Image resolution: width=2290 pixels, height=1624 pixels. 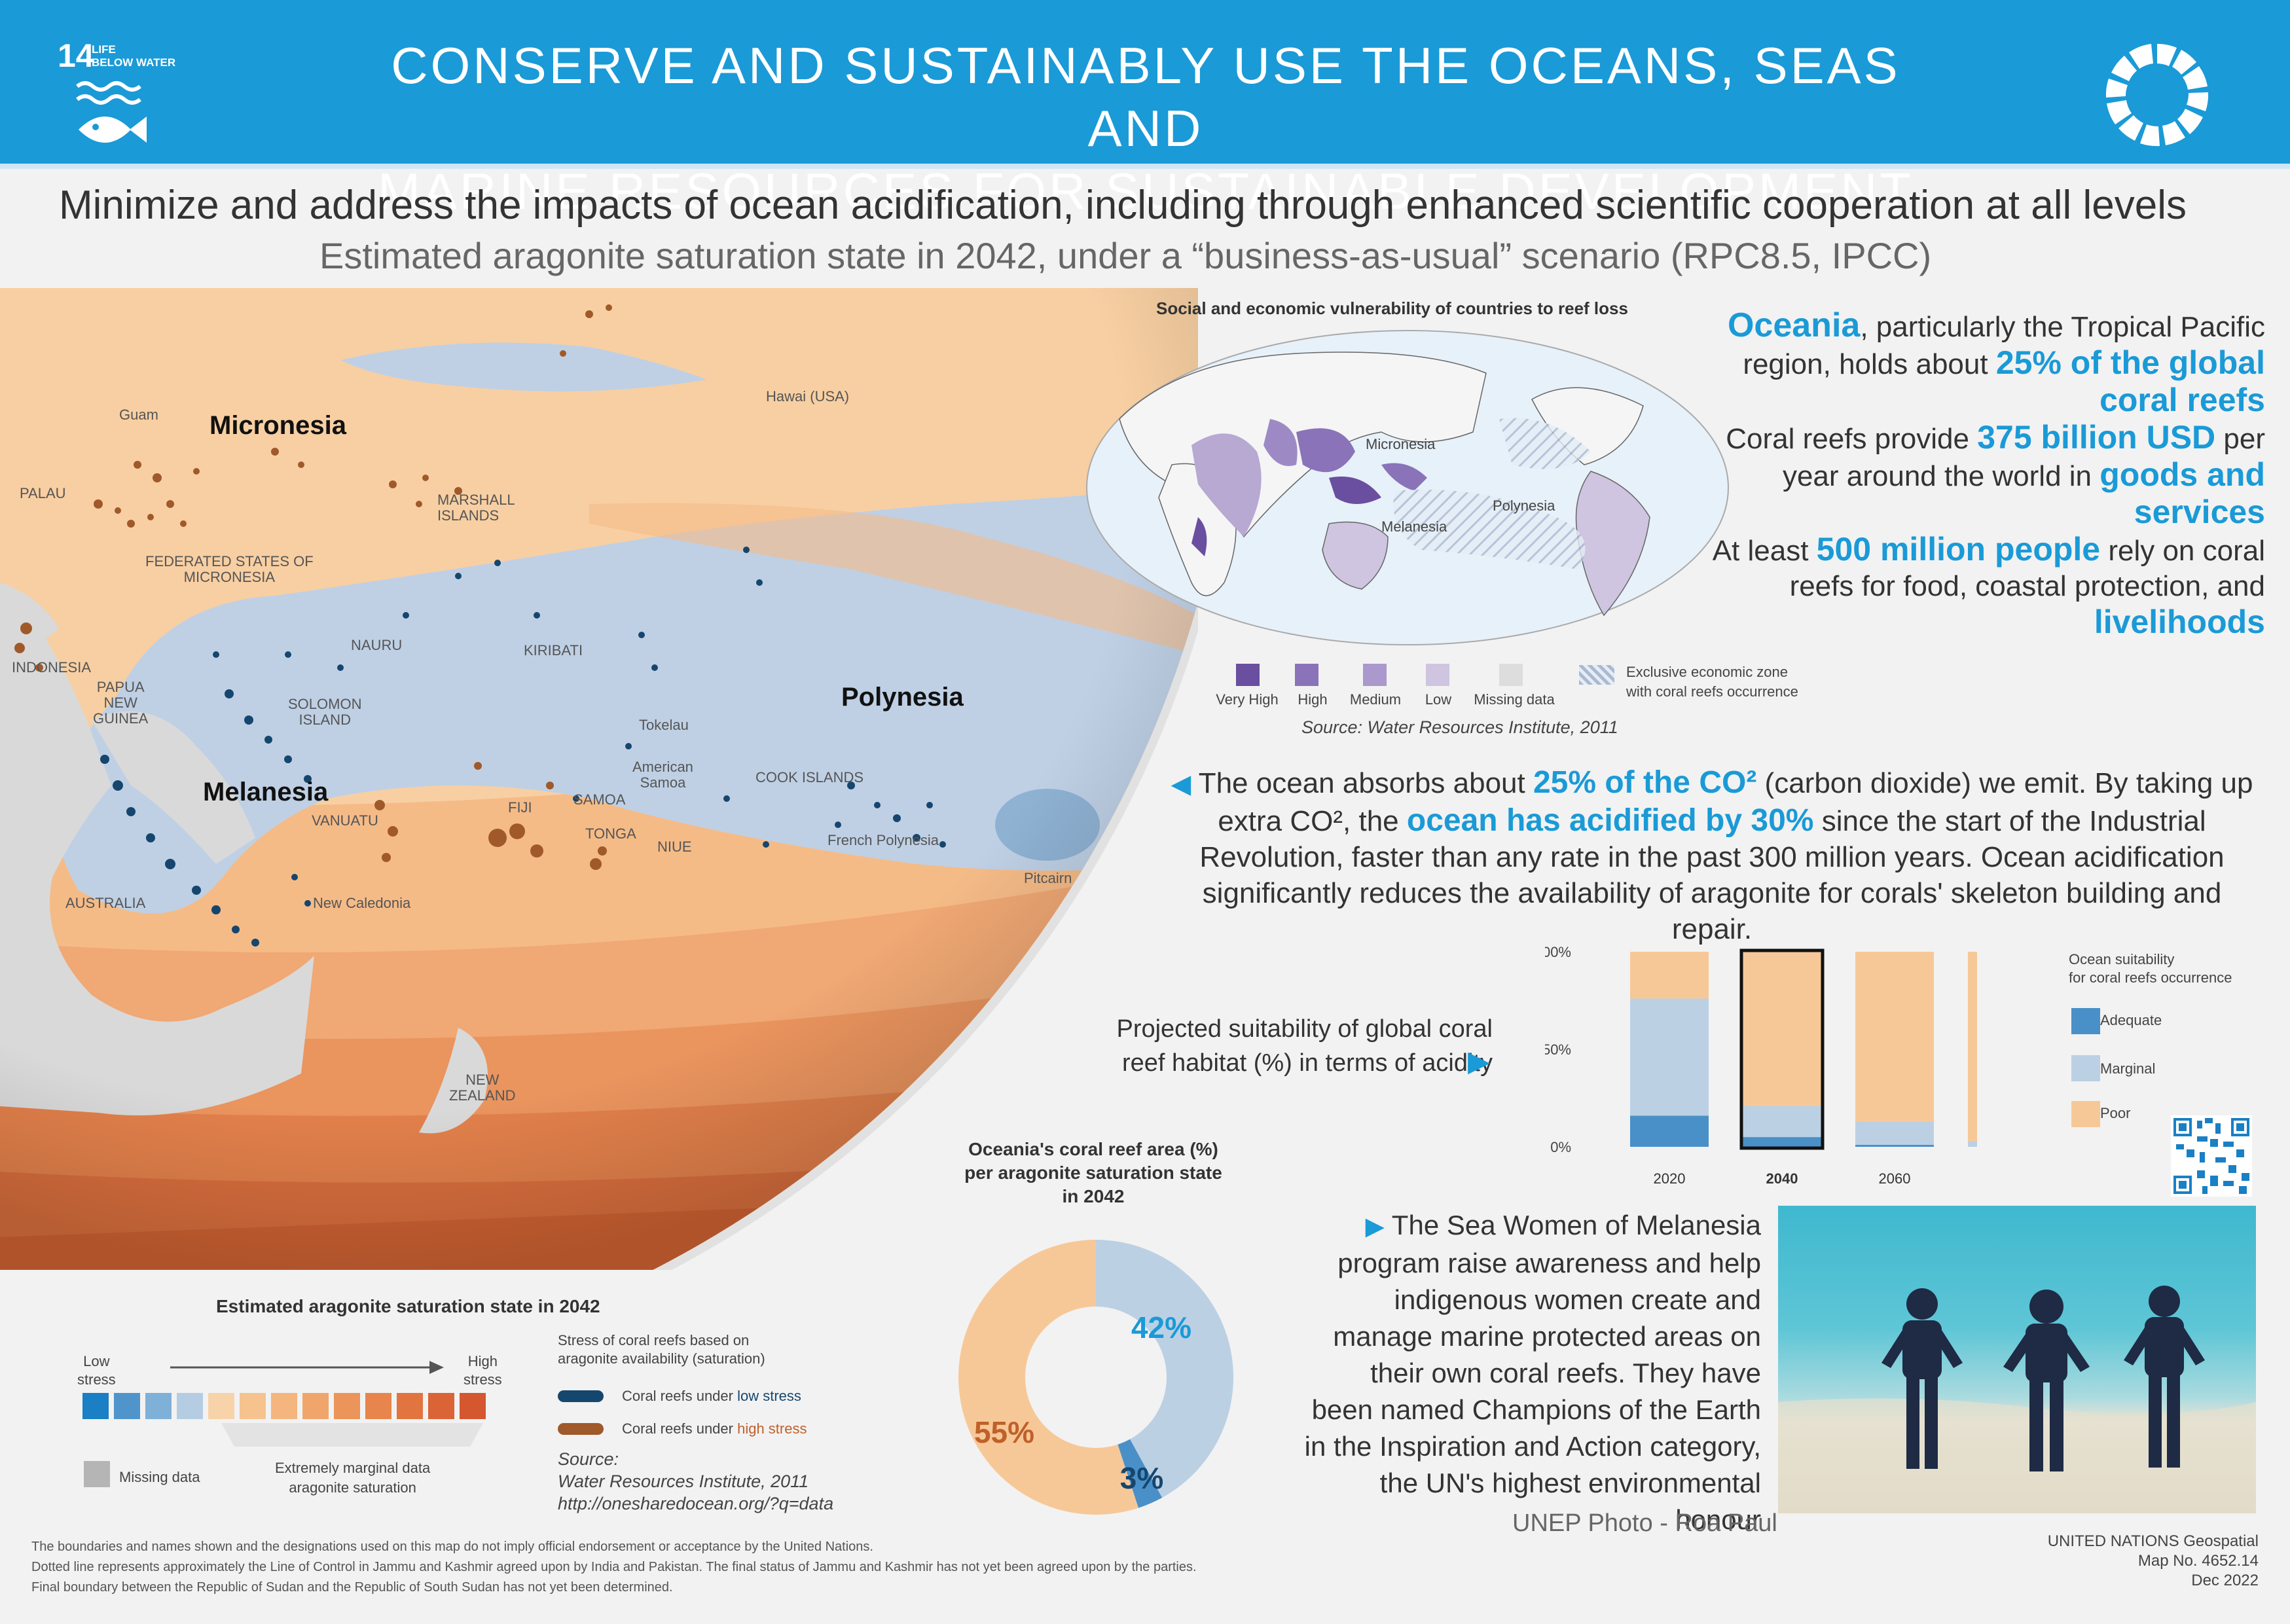 What do you see at coordinates (2157, 95) in the screenshot?
I see `sdg-wheel-icon` at bounding box center [2157, 95].